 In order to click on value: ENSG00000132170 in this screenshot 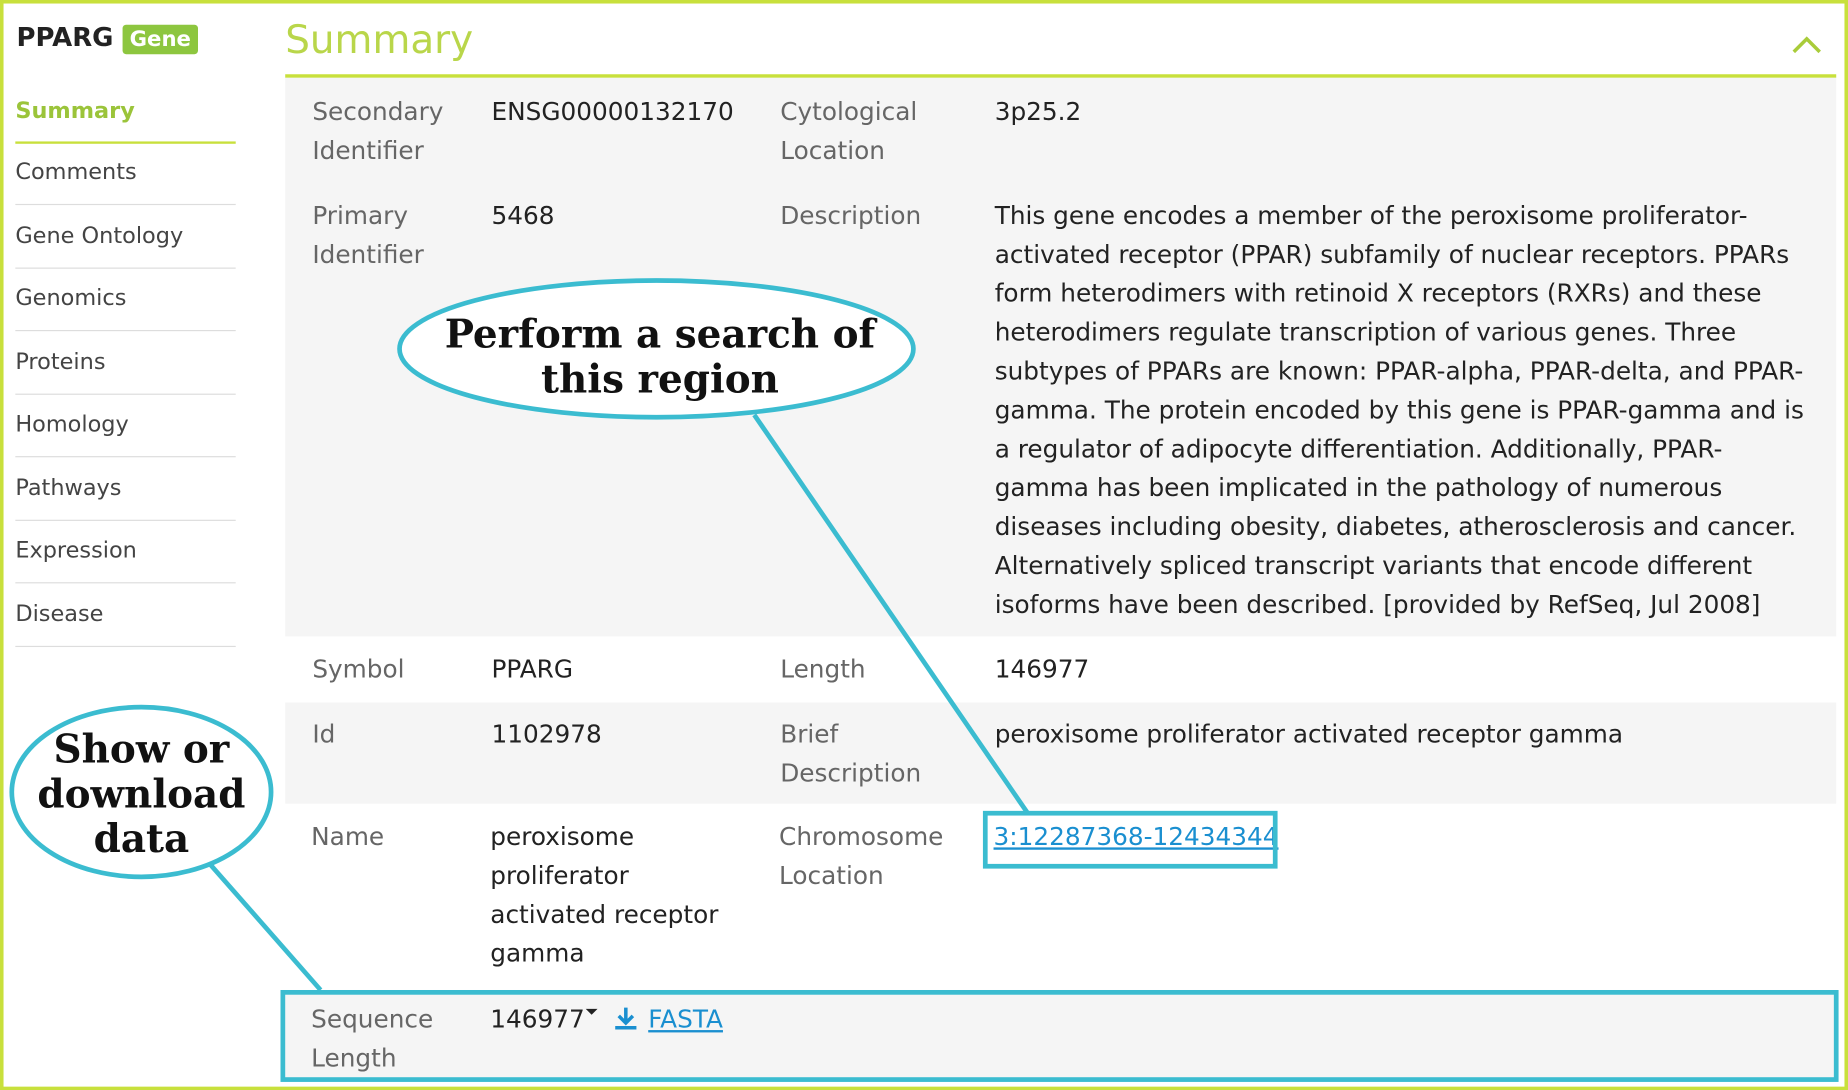, I will do `click(612, 112)`.